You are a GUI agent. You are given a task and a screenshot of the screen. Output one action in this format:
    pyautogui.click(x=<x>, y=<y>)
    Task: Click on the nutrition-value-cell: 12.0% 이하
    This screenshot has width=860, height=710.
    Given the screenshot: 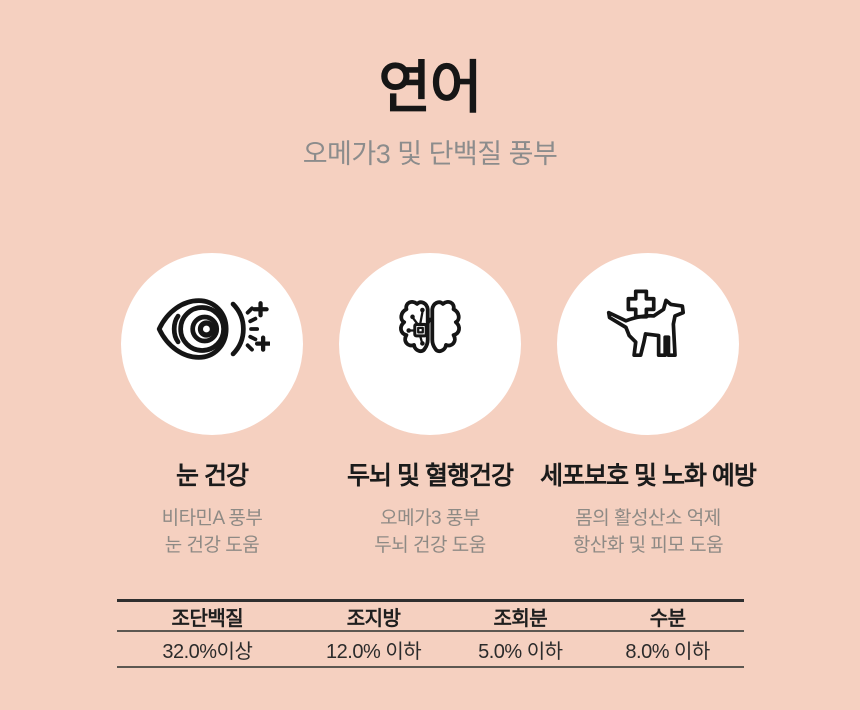 What is the action you would take?
    pyautogui.click(x=374, y=651)
    